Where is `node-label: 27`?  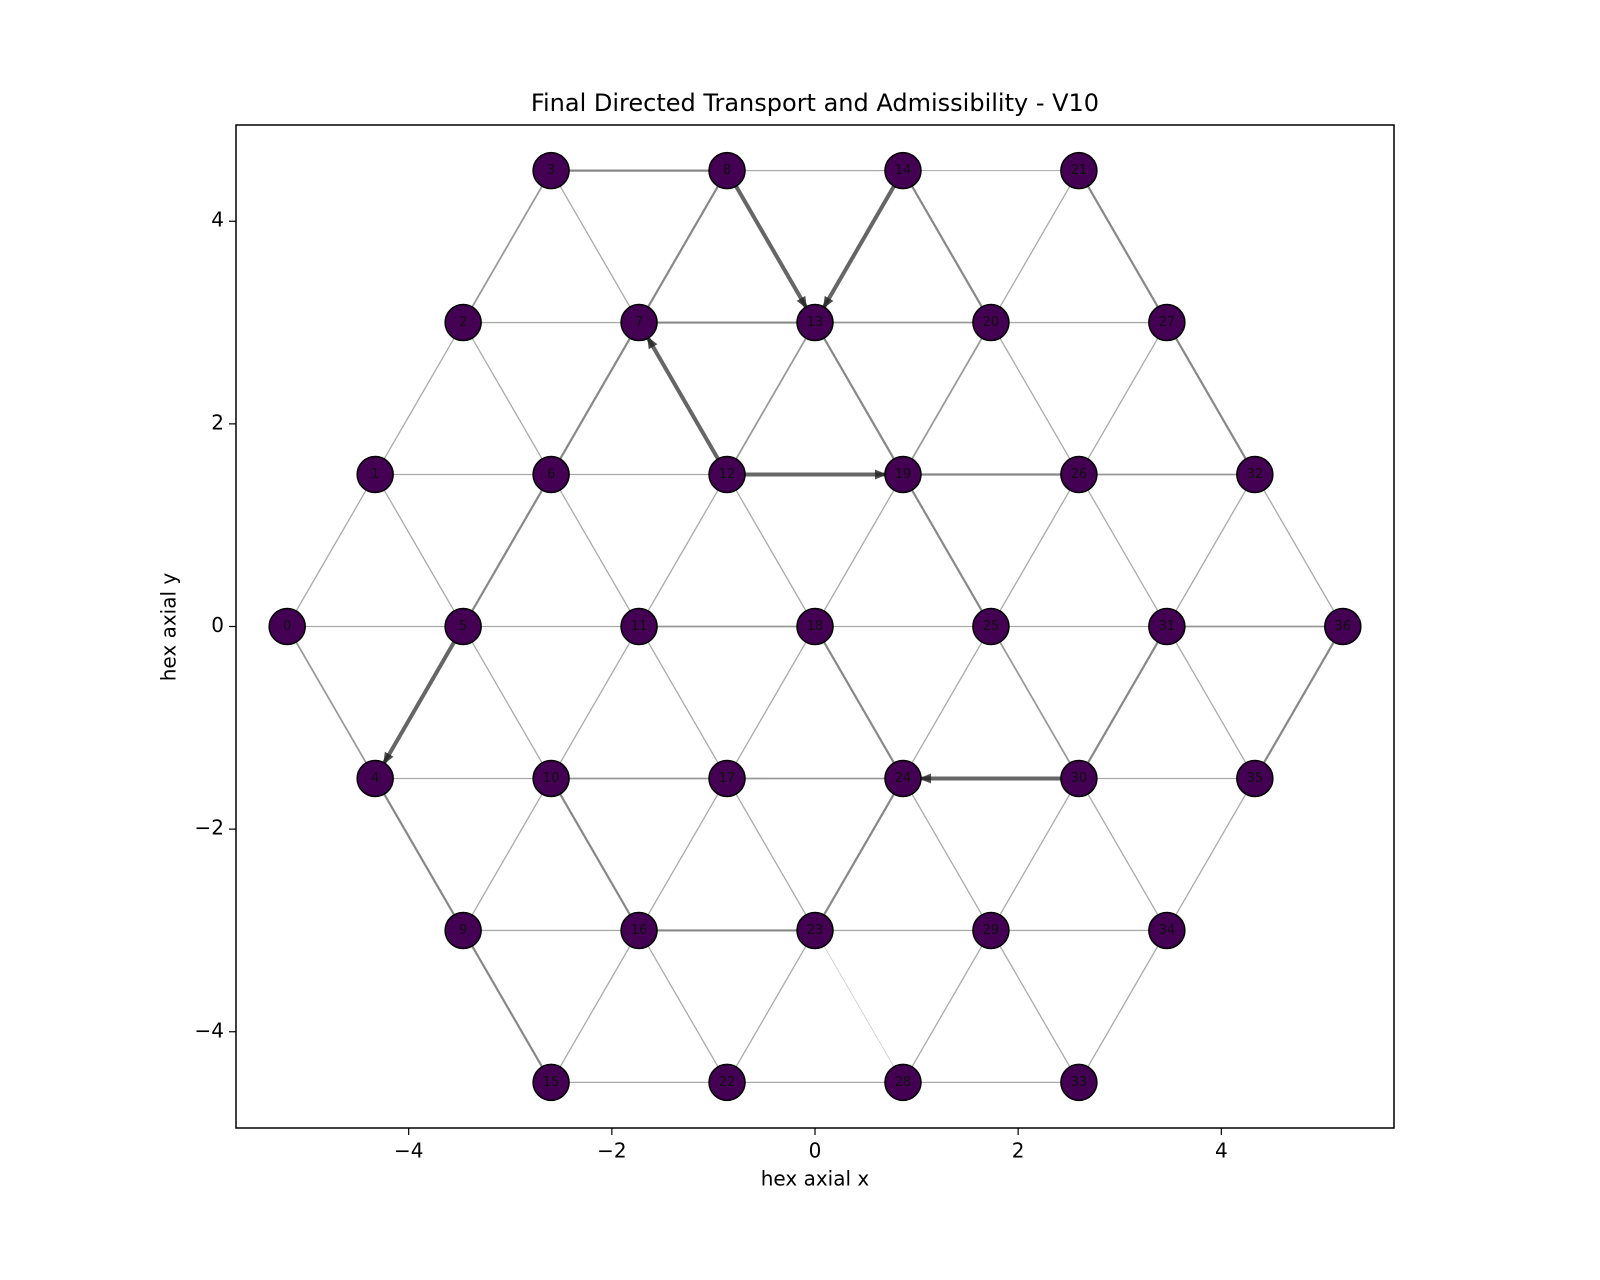
node-label: 27 is located at coordinates (1167, 322).